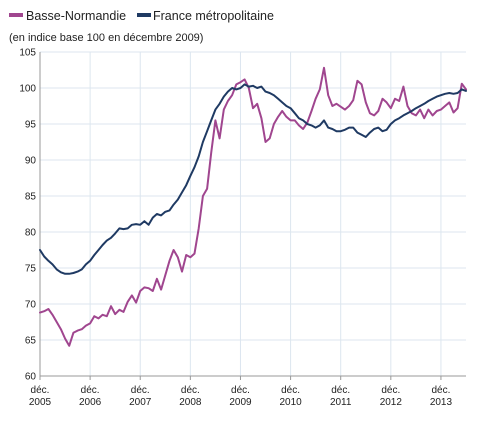 This screenshot has width=480, height=430. Describe the element at coordinates (290, 402) in the screenshot. I see `x-tick-label-year: 2010` at that location.